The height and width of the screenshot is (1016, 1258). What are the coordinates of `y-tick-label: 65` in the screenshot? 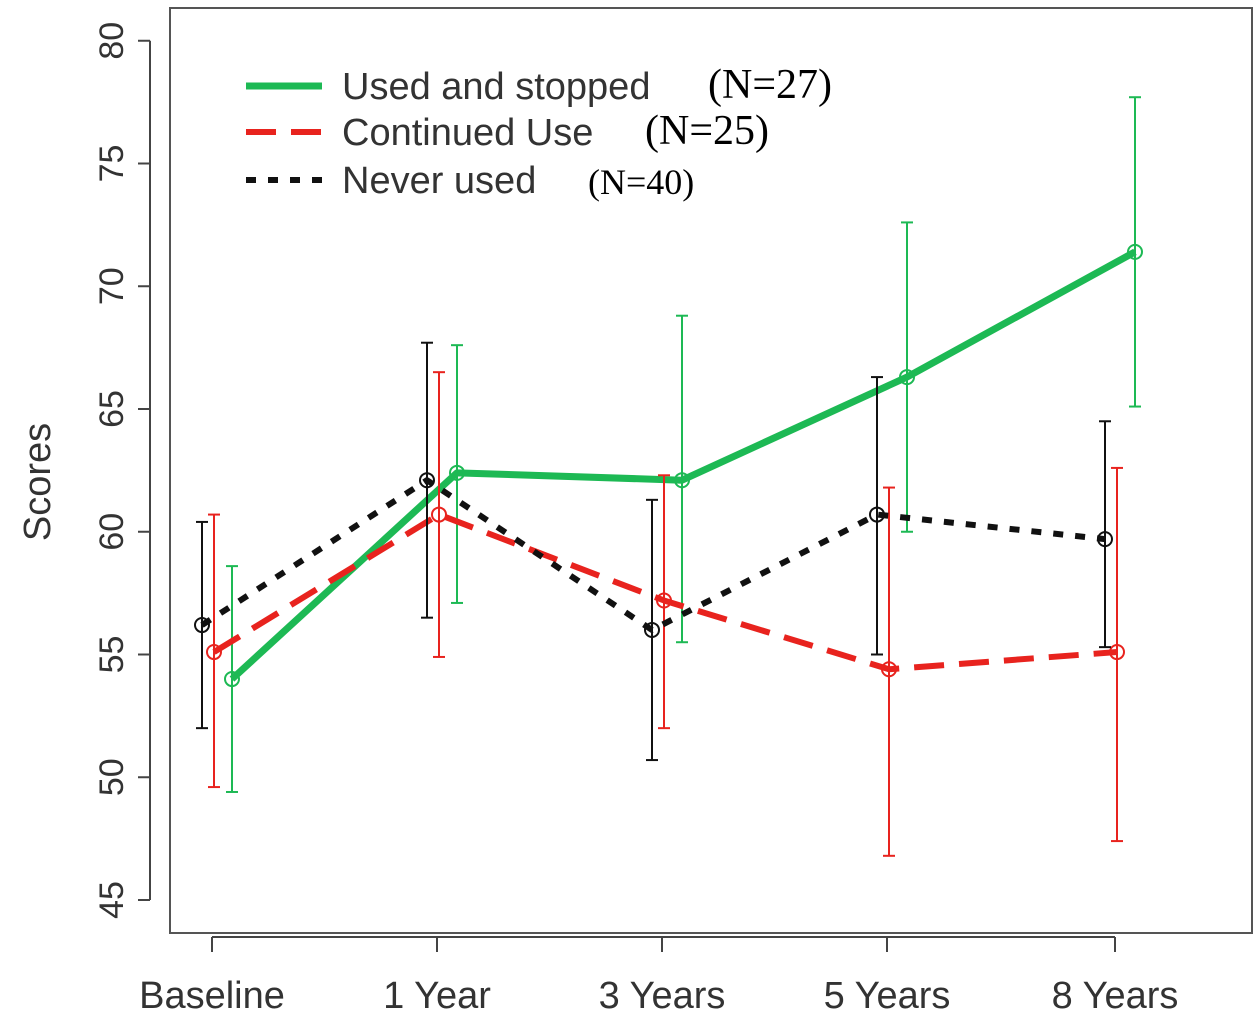 It's located at (112, 409).